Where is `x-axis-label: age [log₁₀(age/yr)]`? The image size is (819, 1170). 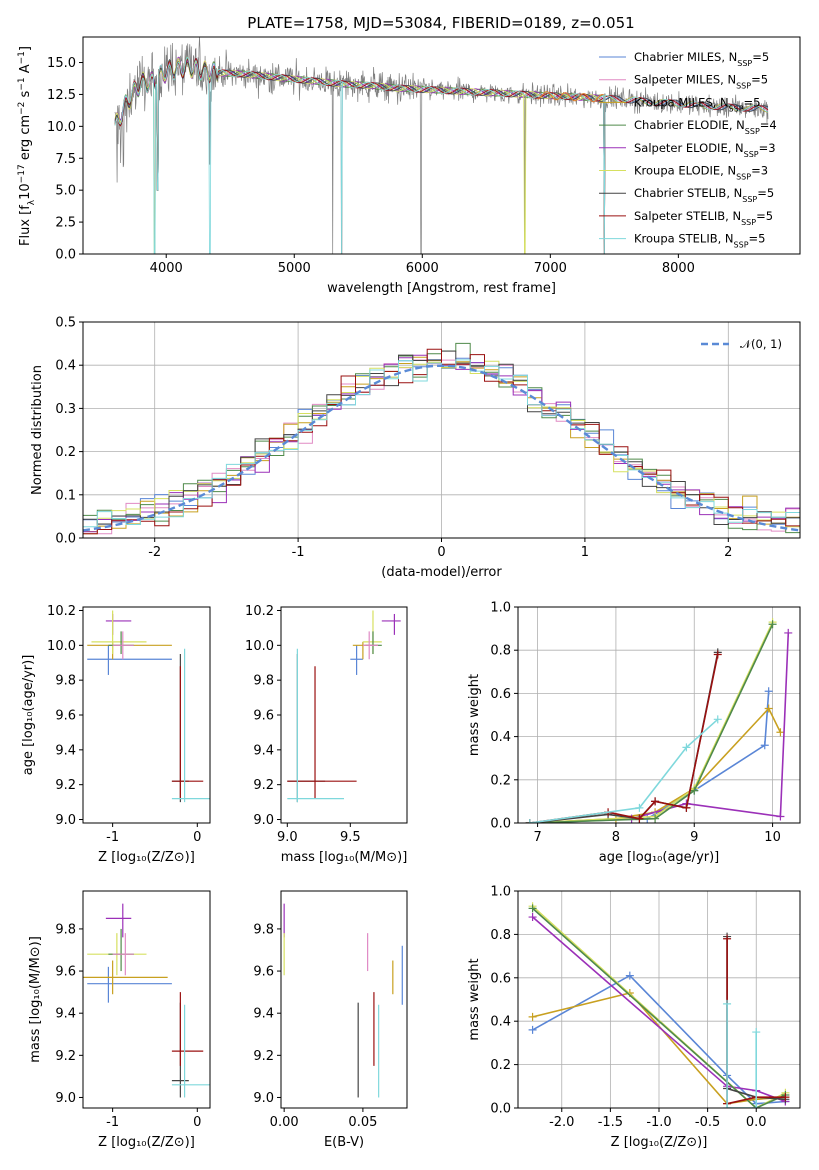 x-axis-label: age [log₁₀(age/yr)] is located at coordinates (659, 857).